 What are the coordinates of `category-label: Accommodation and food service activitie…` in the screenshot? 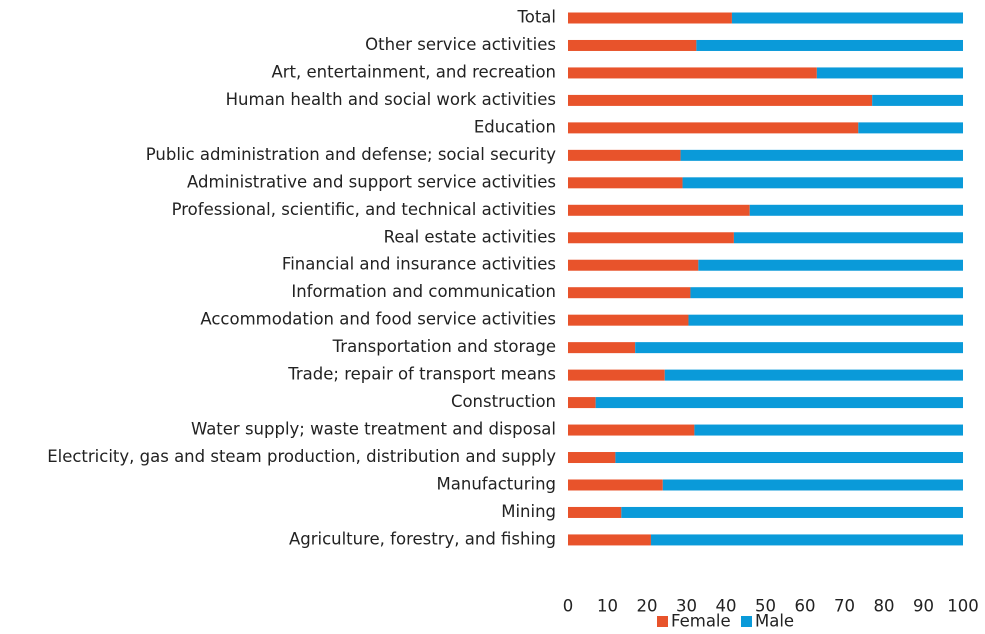 It's located at (378, 319).